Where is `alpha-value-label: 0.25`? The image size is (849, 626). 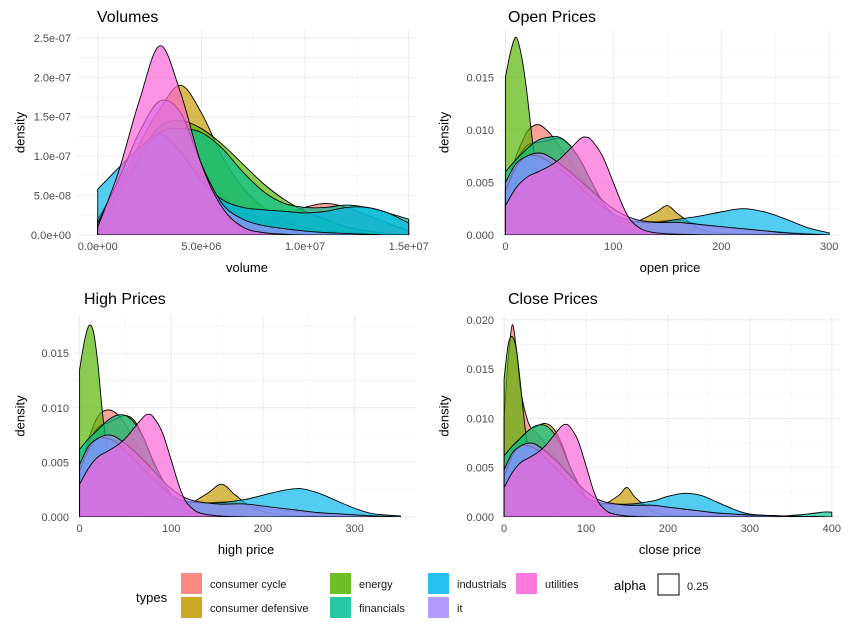 alpha-value-label: 0.25 is located at coordinates (697, 587).